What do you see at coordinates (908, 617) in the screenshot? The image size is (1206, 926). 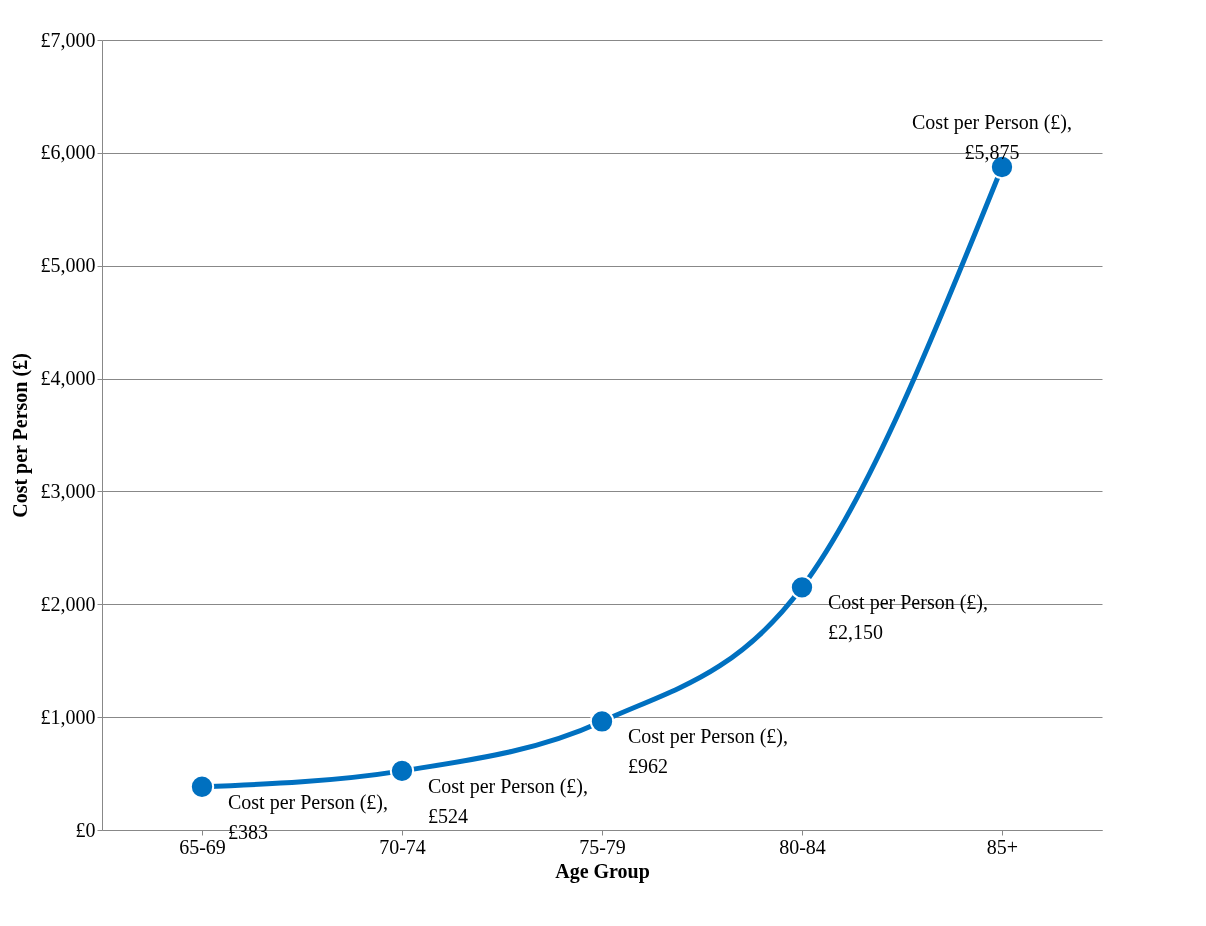 I see `data-label: Cost per Person (£), £2,150` at bounding box center [908, 617].